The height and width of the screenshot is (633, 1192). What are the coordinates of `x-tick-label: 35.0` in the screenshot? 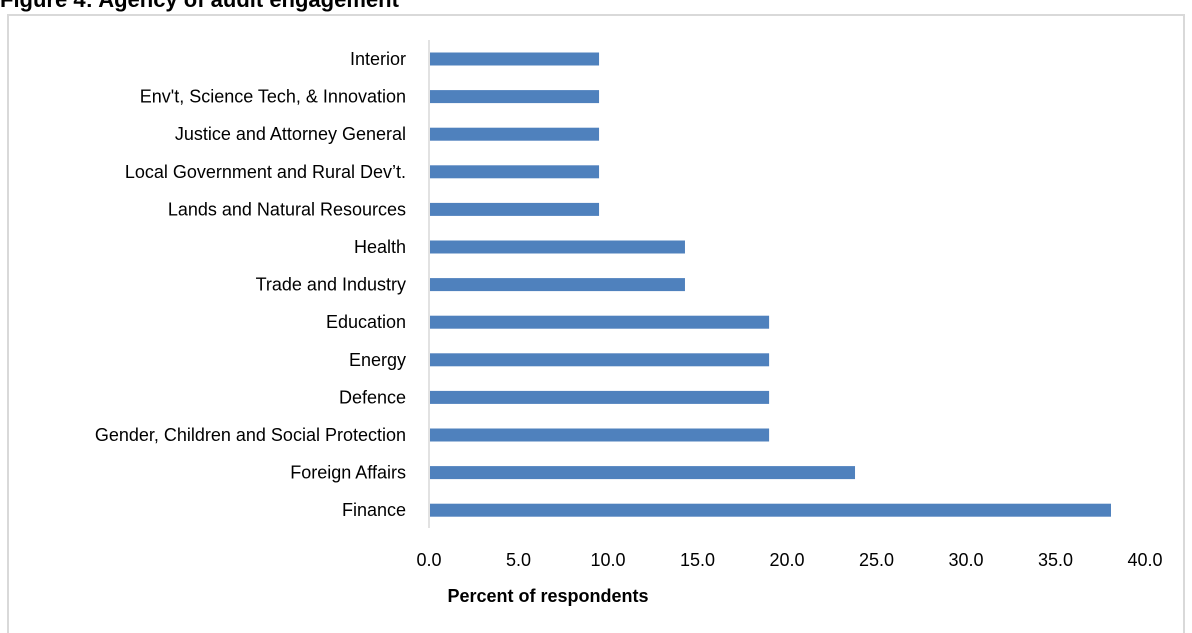 It's located at (1055, 560).